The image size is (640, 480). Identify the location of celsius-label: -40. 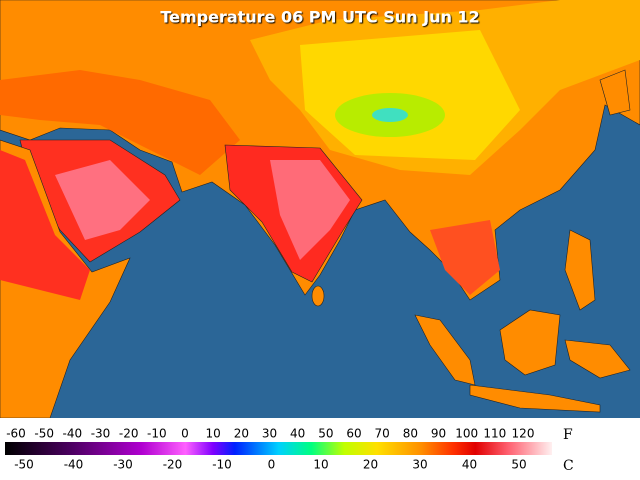
(74, 465).